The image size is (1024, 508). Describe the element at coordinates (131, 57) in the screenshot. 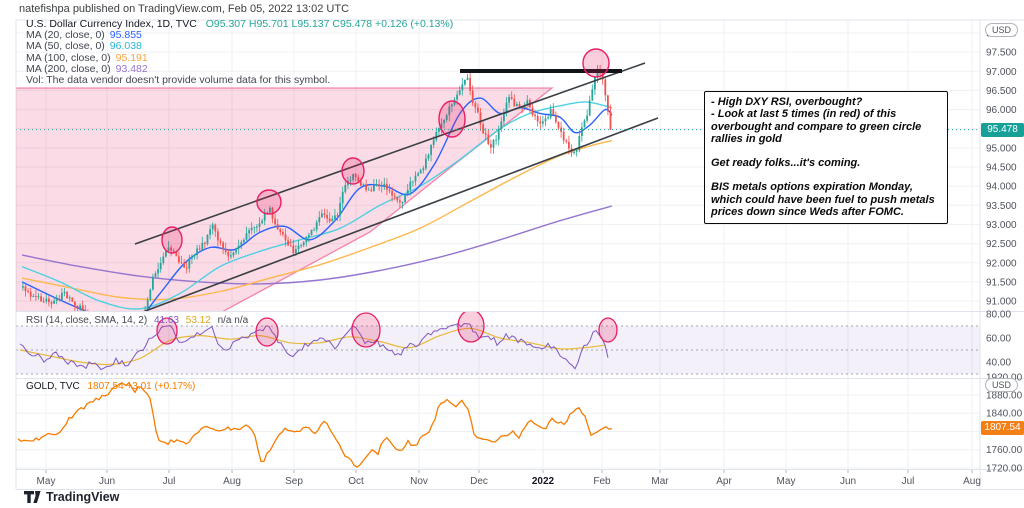

I see `ma-legend-value: 95.191` at that location.